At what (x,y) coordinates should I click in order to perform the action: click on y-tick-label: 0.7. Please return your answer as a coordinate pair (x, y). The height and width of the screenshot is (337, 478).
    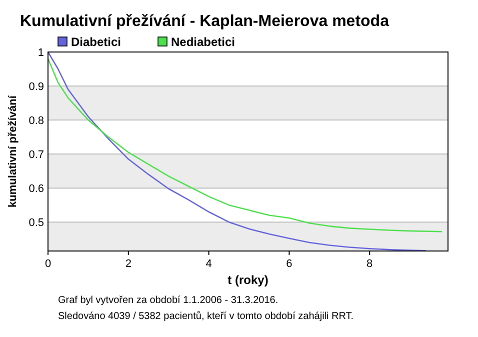
    Looking at the image, I should click on (36, 155).